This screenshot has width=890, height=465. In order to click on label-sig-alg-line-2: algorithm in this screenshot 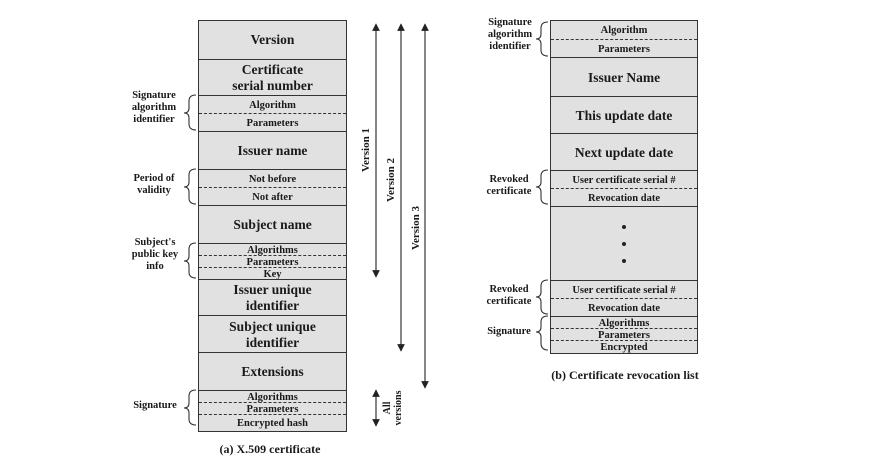, I will do `click(154, 107)`.